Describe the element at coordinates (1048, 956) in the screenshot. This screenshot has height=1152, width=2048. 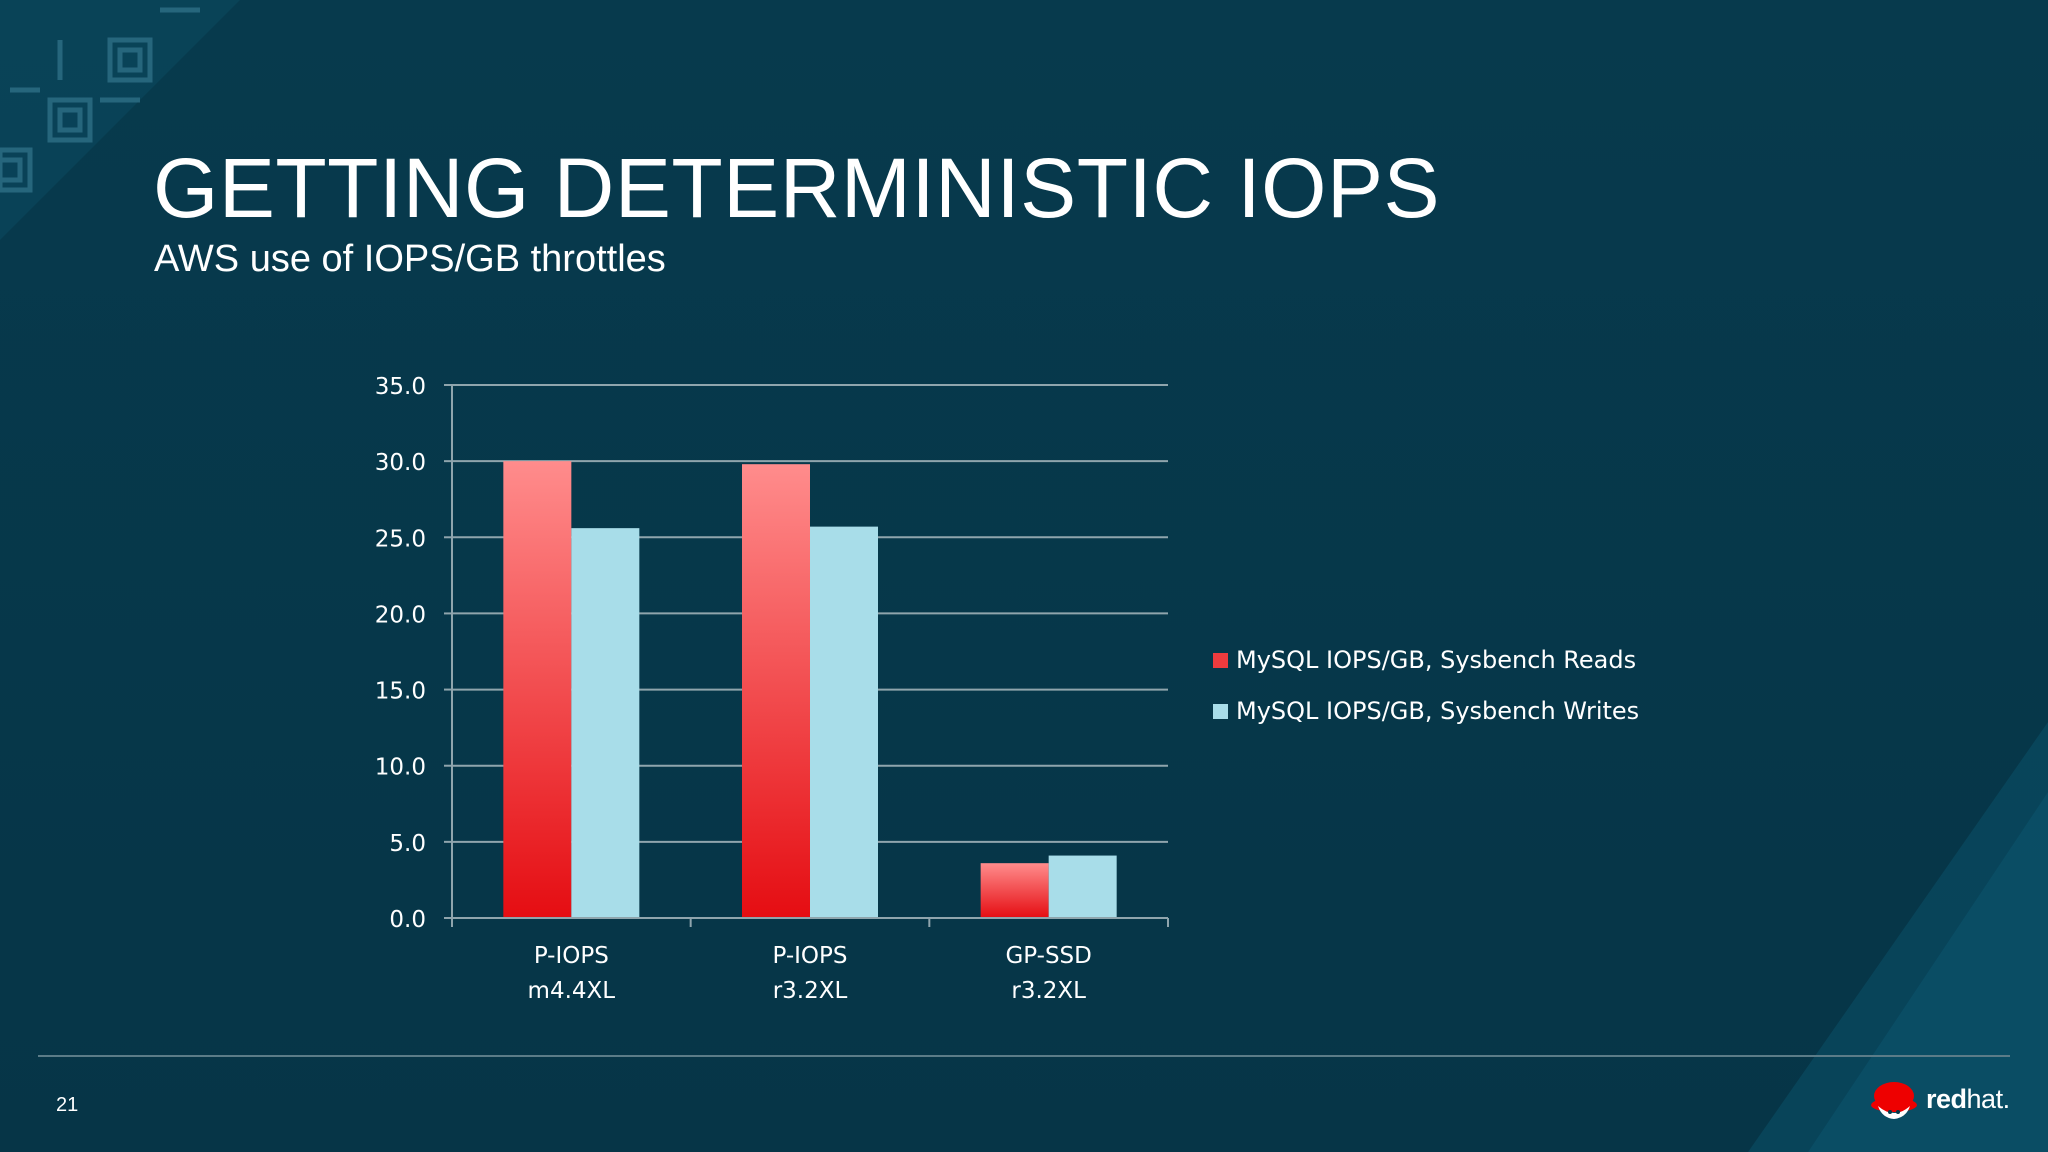
I see `x-category-label: GP-SSD` at that location.